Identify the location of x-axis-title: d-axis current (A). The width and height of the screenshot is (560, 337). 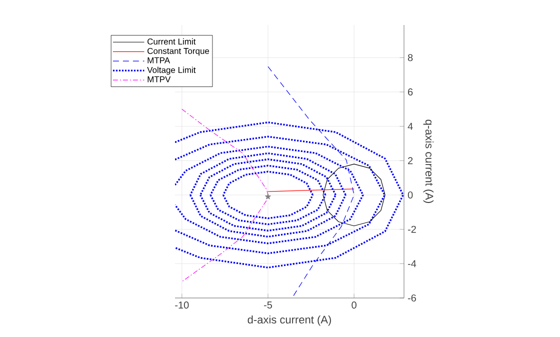
(289, 320).